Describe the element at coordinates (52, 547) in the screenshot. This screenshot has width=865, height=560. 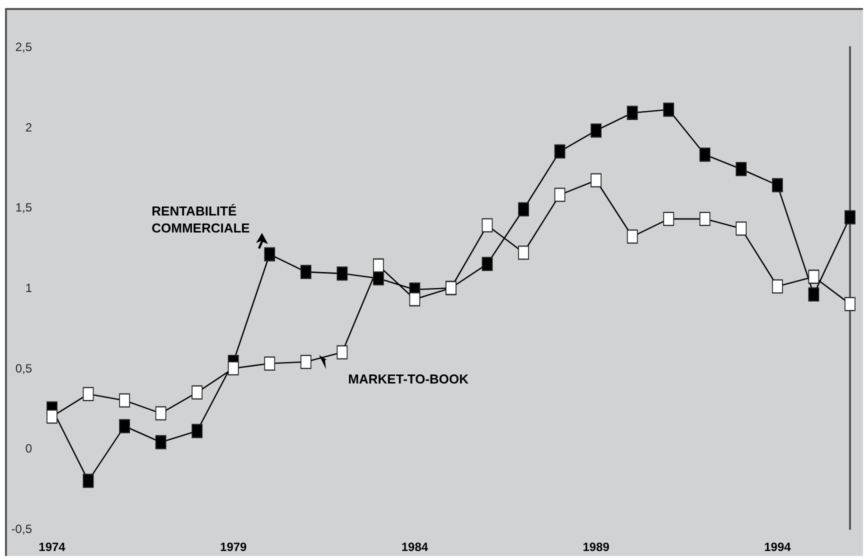
I see `x-tick-label: 1974` at that location.